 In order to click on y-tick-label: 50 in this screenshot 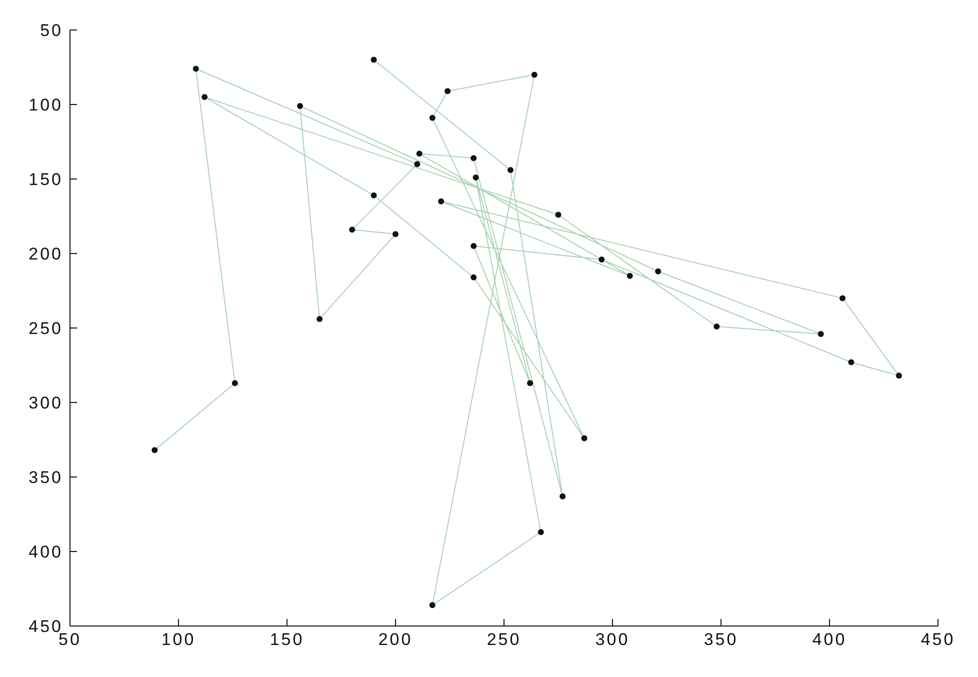, I will do `click(51, 30)`.